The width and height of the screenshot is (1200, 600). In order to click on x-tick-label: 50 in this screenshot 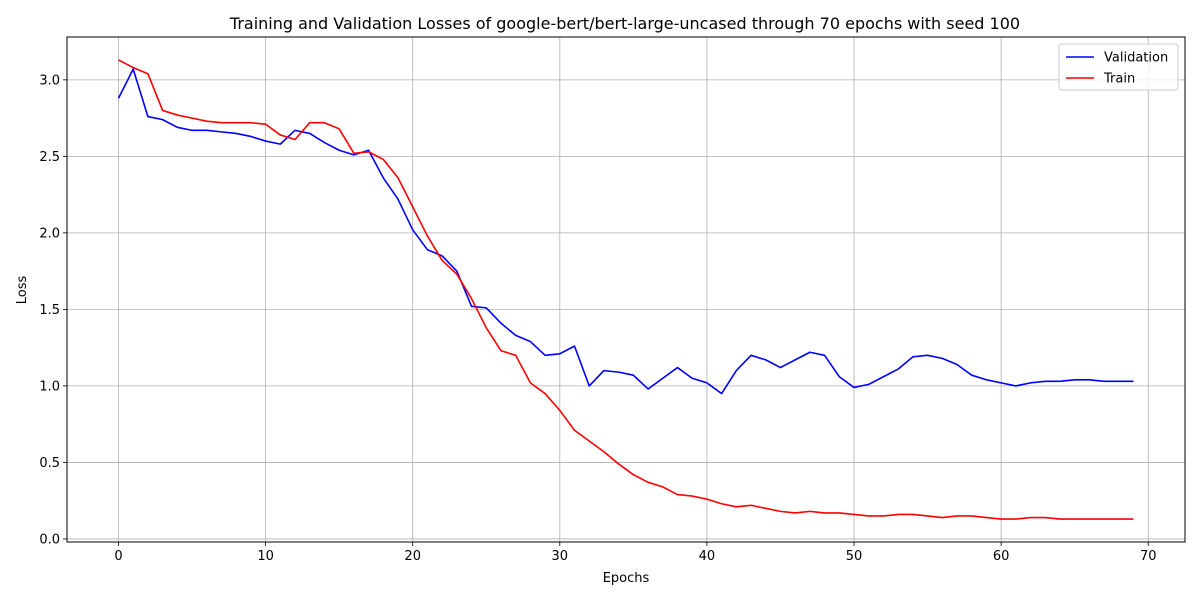, I will do `click(854, 556)`.